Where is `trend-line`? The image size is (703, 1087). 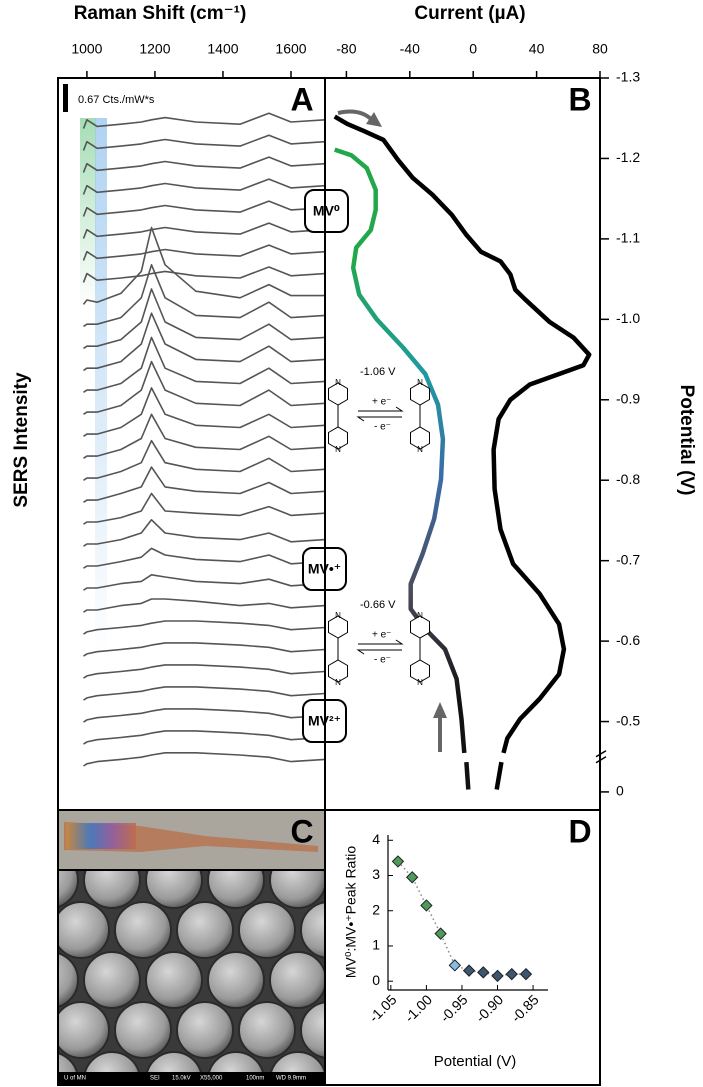
trend-line is located at coordinates (461, 918).